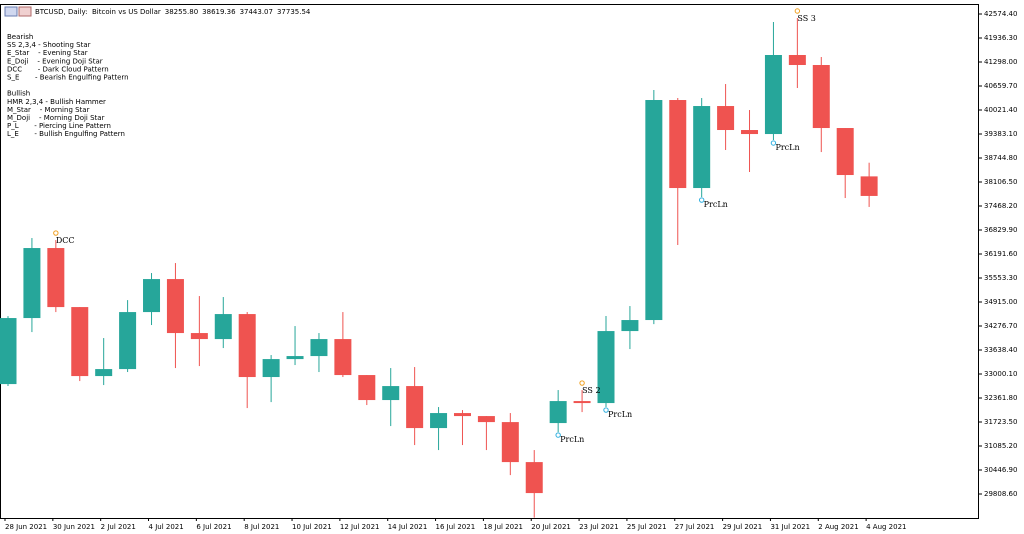  Describe the element at coordinates (1000, 86) in the screenshot. I see `y-tick-label: 40659.70` at that location.